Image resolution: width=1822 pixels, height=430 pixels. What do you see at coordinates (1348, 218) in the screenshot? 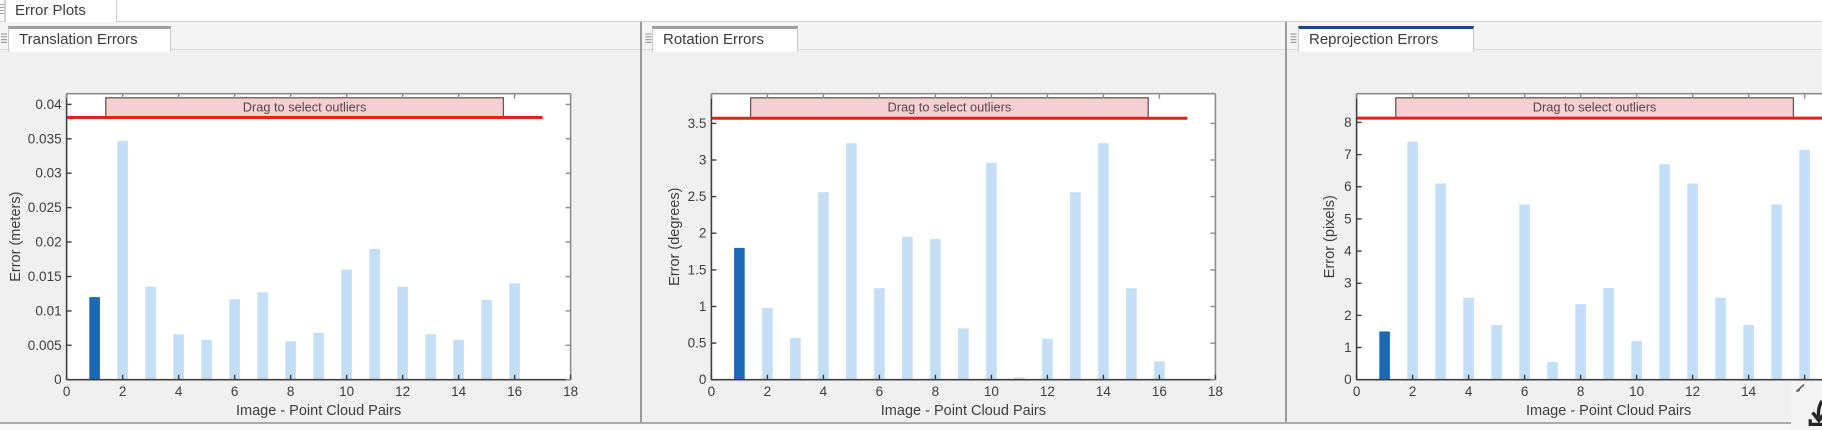
I see `svg-text: 5` at bounding box center [1348, 218].